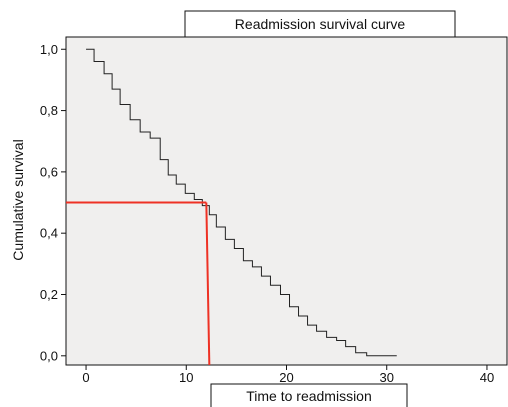  What do you see at coordinates (186, 377) in the screenshot?
I see `x-tick-label: 10` at bounding box center [186, 377].